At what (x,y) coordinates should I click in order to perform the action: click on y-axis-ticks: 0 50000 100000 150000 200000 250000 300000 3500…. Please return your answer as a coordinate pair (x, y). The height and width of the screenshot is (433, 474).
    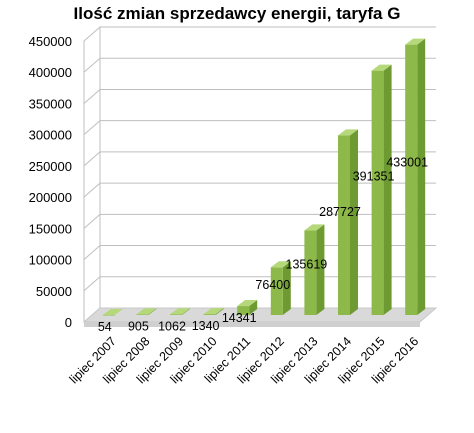
    Looking at the image, I should click on (50, 182).